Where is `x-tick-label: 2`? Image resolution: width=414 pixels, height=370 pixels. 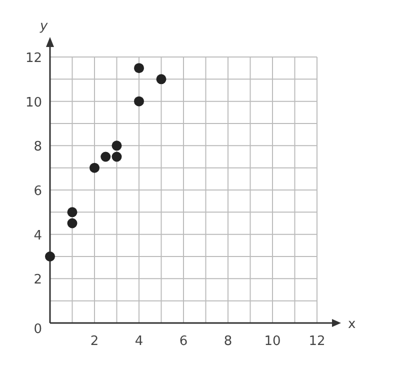 x-tick-label: 2 is located at coordinates (94, 341).